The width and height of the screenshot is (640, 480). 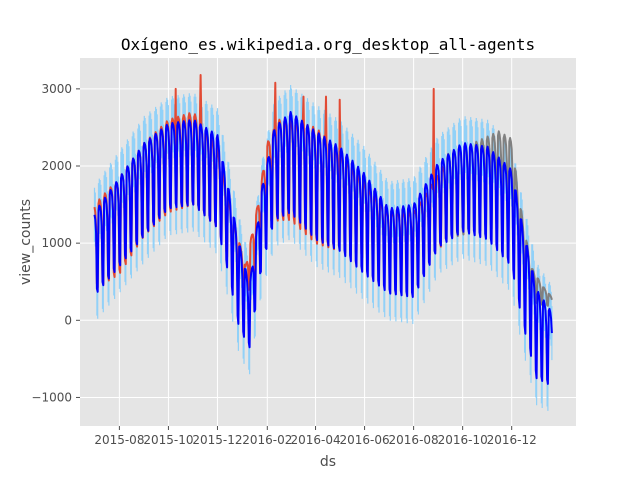 I want to click on x-tick-label: 2016-10, so click(x=463, y=440).